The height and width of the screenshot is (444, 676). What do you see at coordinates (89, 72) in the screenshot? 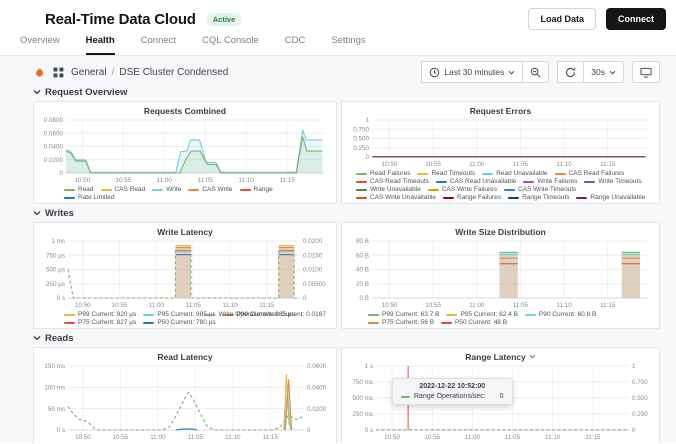
I see `breadcrumb-folder: General` at bounding box center [89, 72].